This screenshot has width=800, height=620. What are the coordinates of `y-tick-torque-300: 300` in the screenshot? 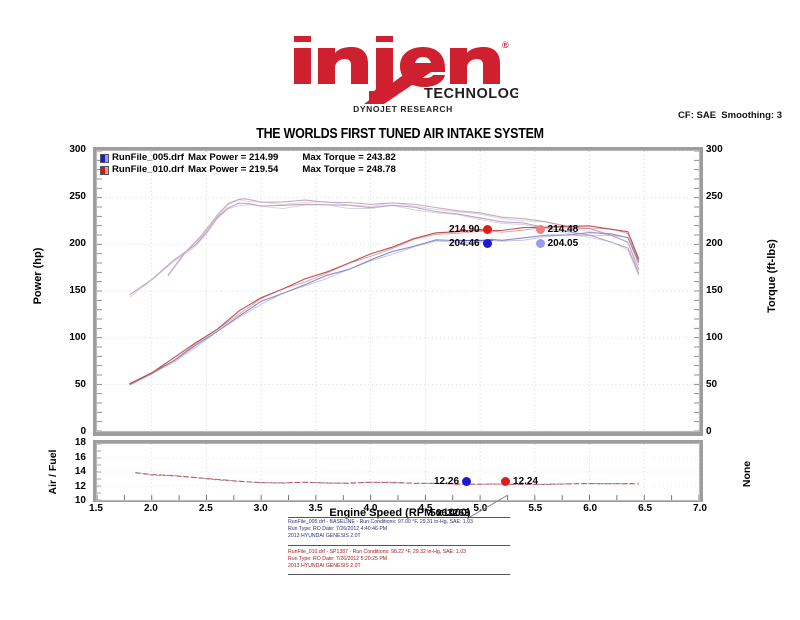 It's located at (714, 149).